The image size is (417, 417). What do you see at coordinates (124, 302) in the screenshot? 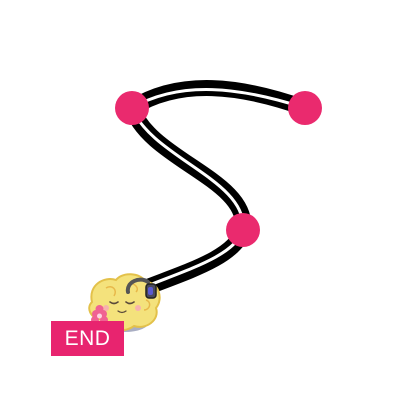
I see `brain-character-icon` at bounding box center [124, 302].